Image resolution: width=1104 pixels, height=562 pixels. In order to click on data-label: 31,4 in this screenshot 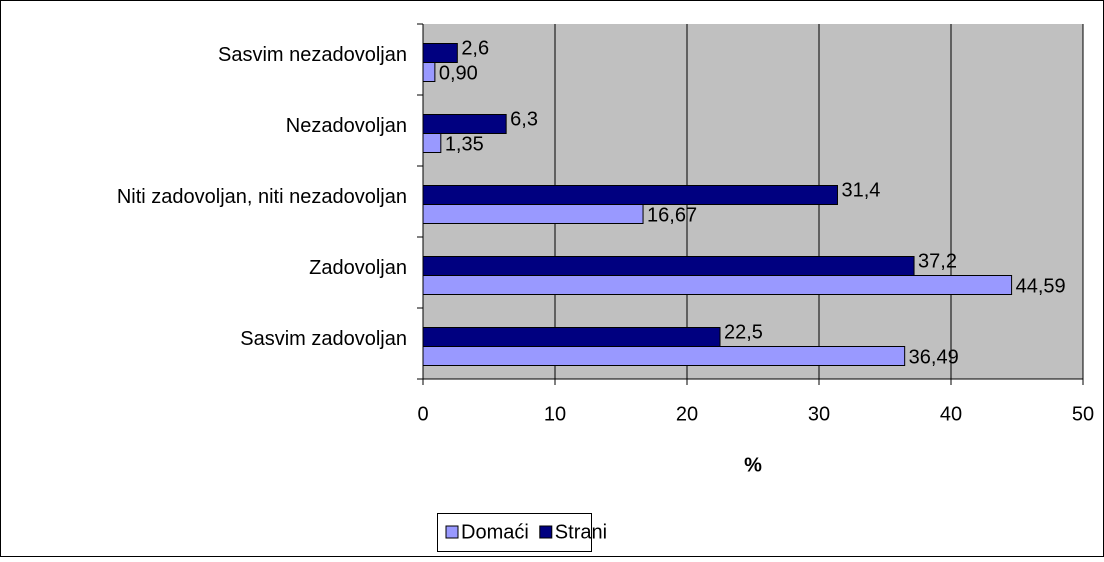, I will do `click(860, 190)`.